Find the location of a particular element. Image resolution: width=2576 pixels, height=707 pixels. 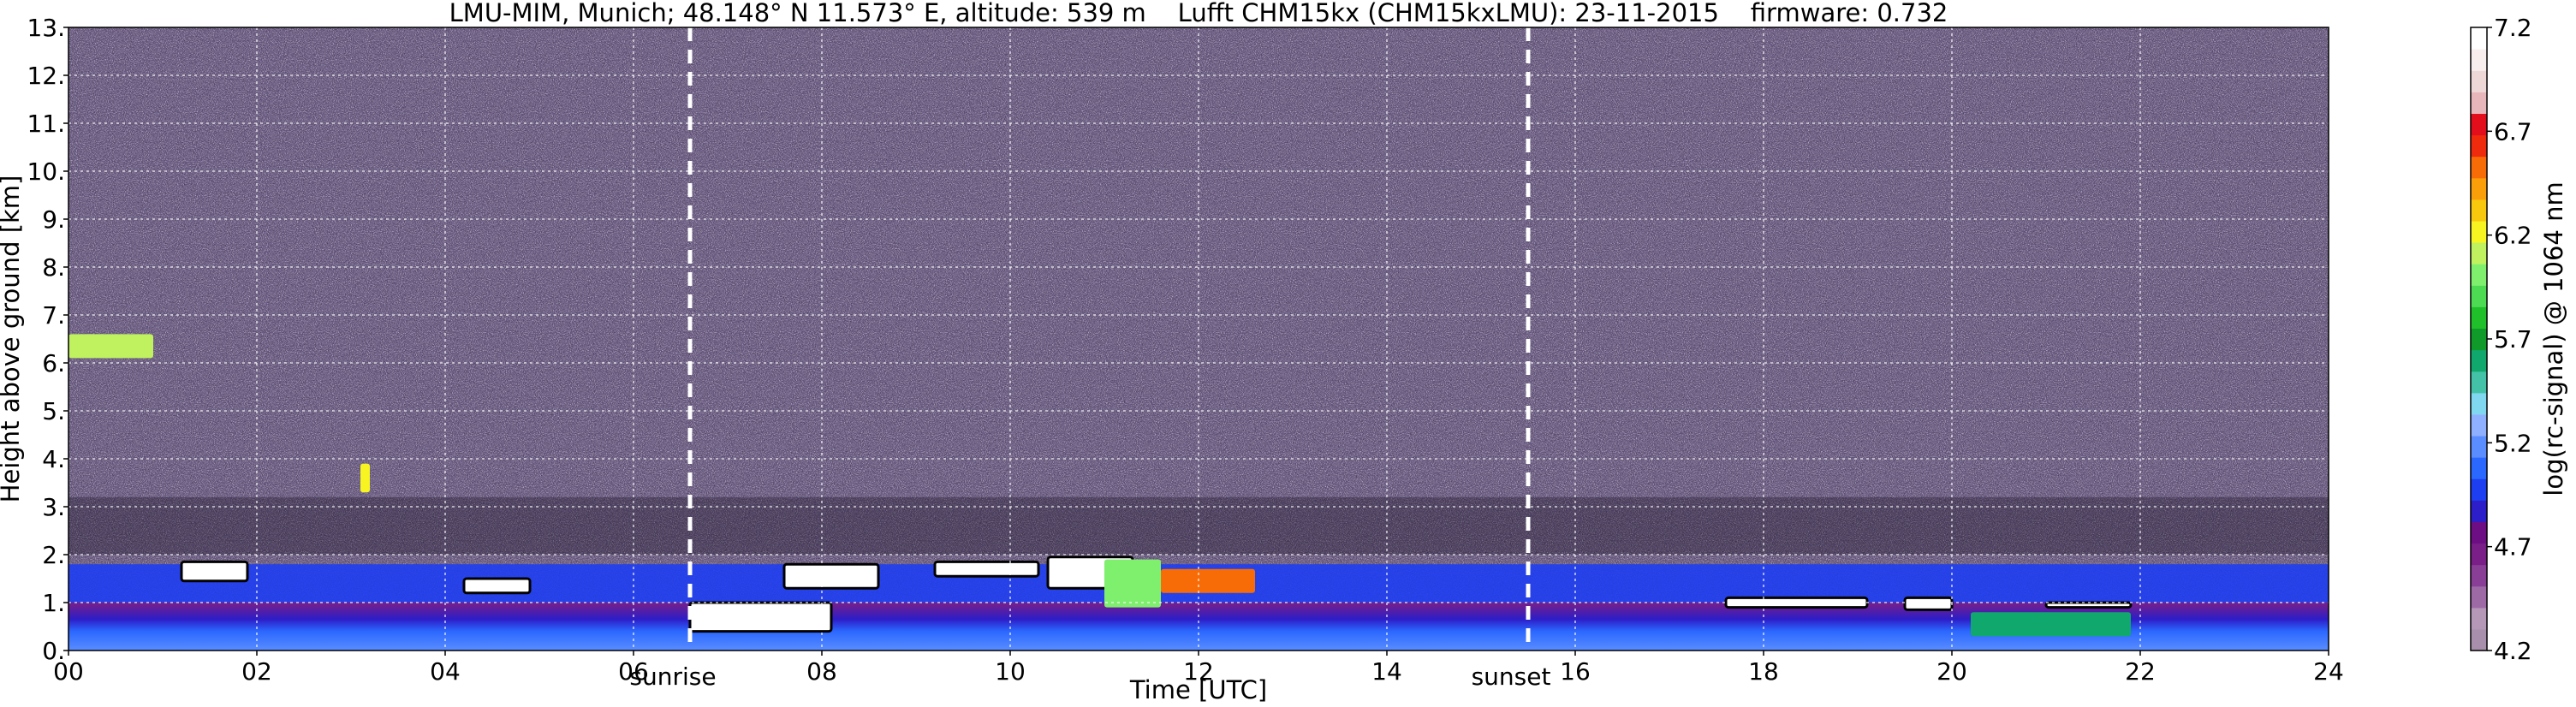

y-tick-label: 6. is located at coordinates (54, 363).